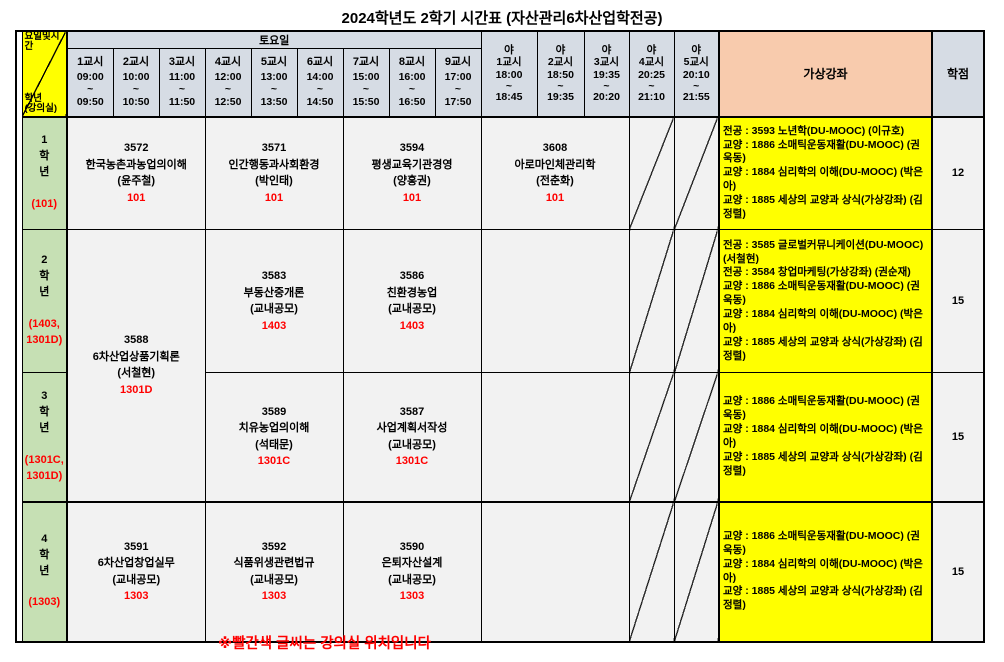 The height and width of the screenshot is (662, 1004). I want to click on footer-note: ※빨간색 글씨는 강의실 위치입니다, so click(324, 644).